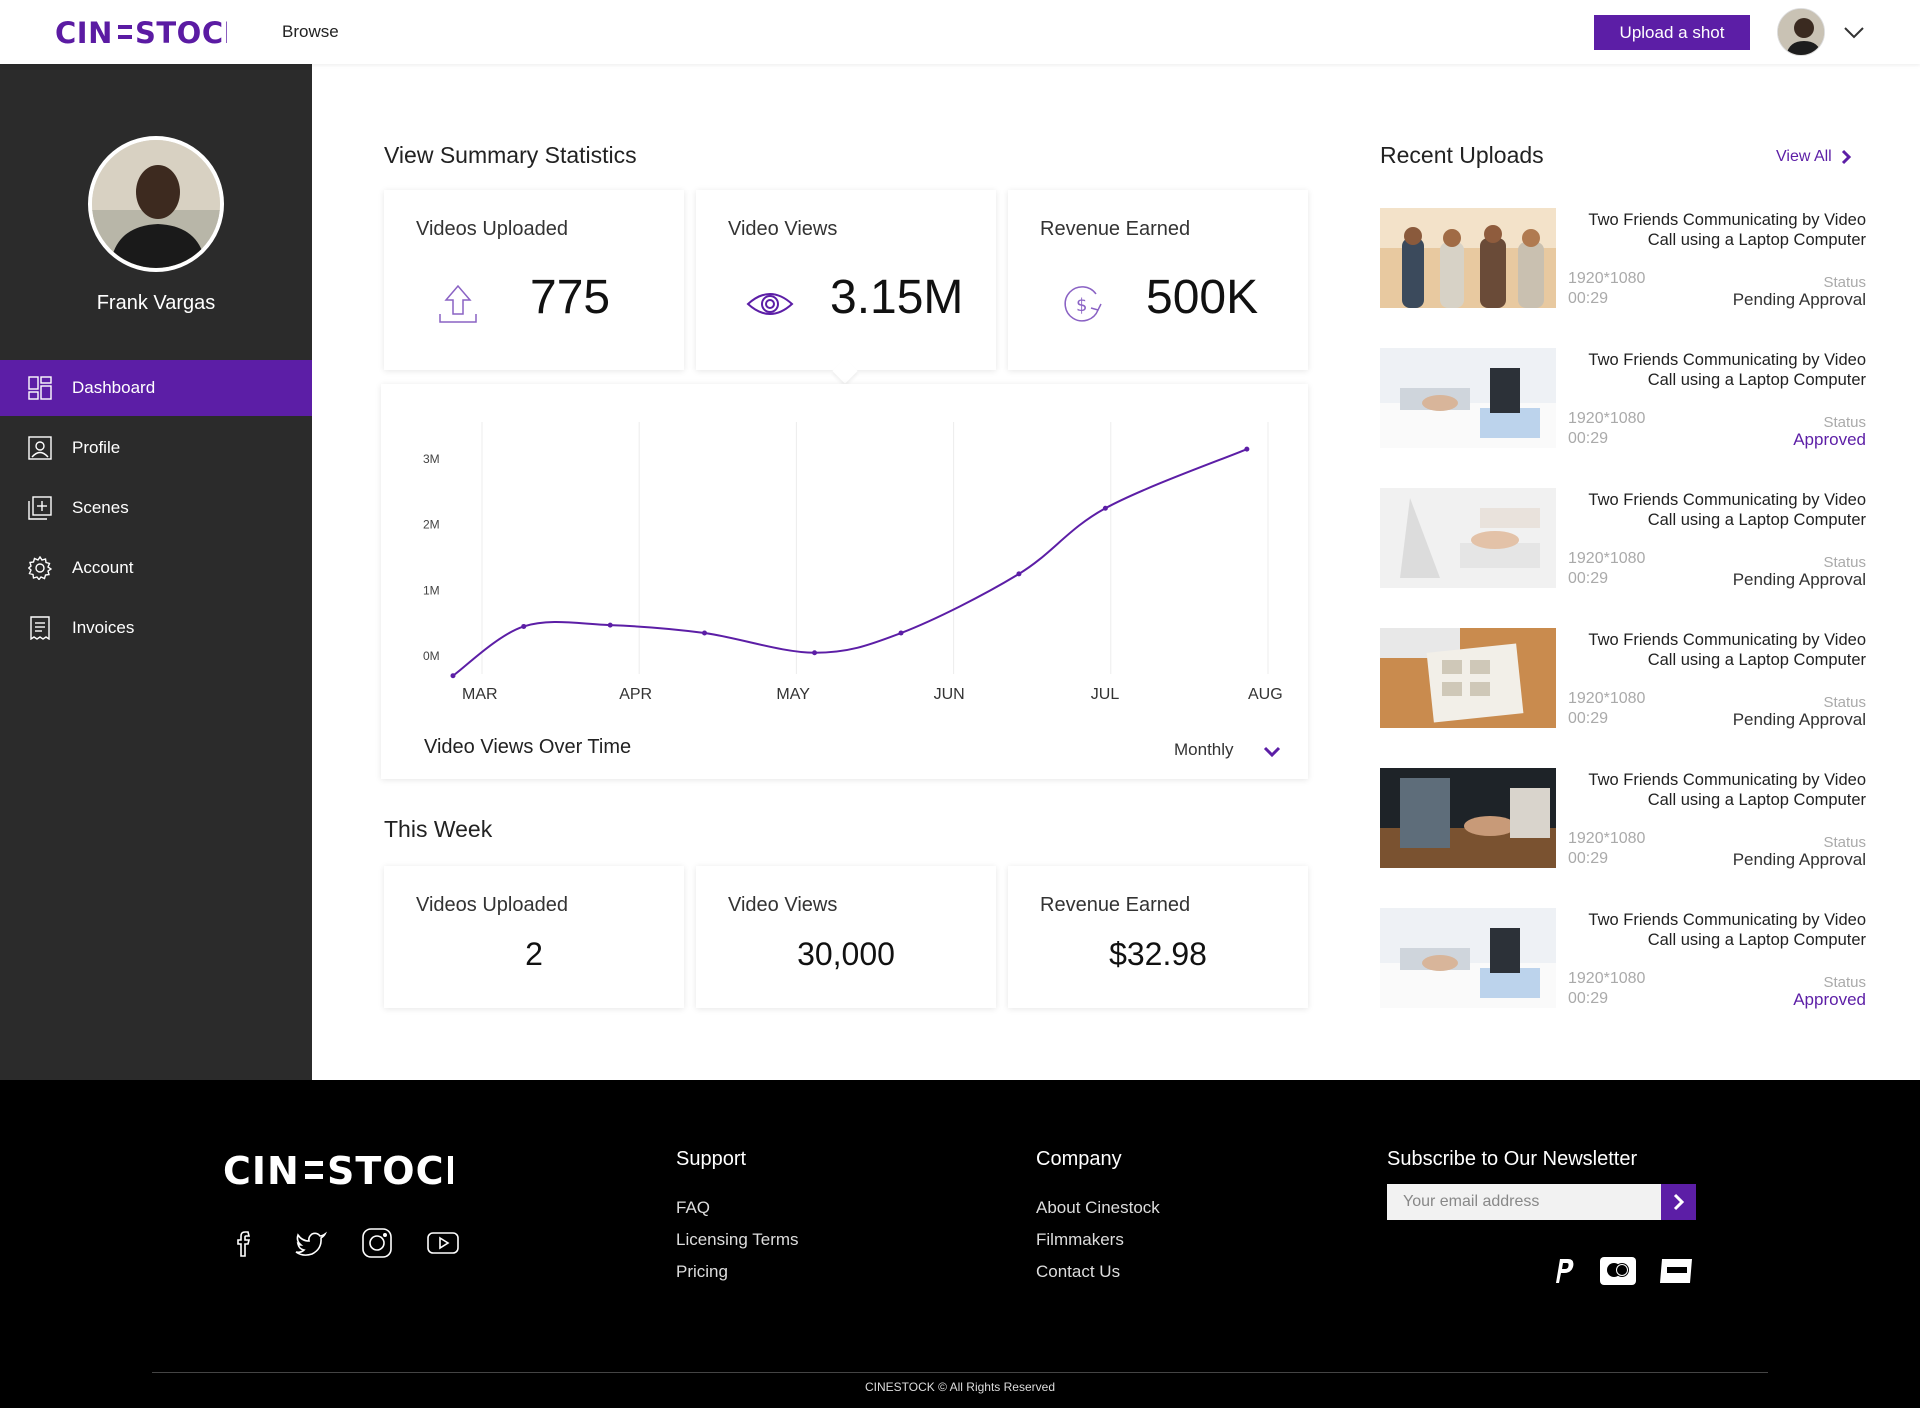  What do you see at coordinates (156, 568) in the screenshot?
I see `sidebar-item-account: Account` at bounding box center [156, 568].